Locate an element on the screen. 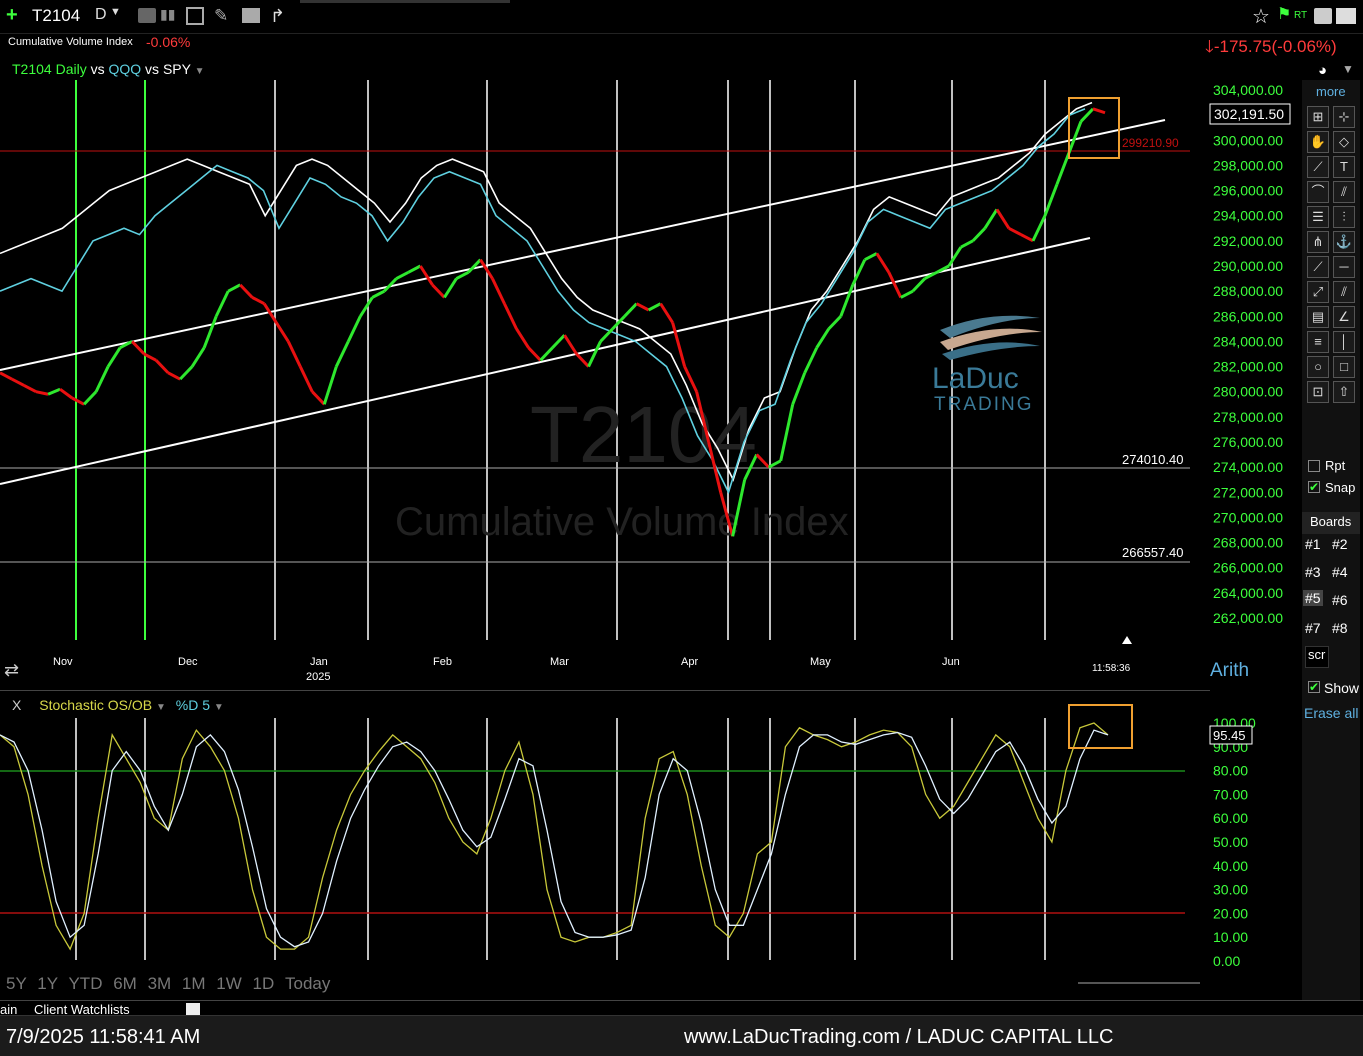 The width and height of the screenshot is (1363, 1056). lower-legend: X Stochastic OS/OB ▼ %D 5 ▼ is located at coordinates (118, 705).